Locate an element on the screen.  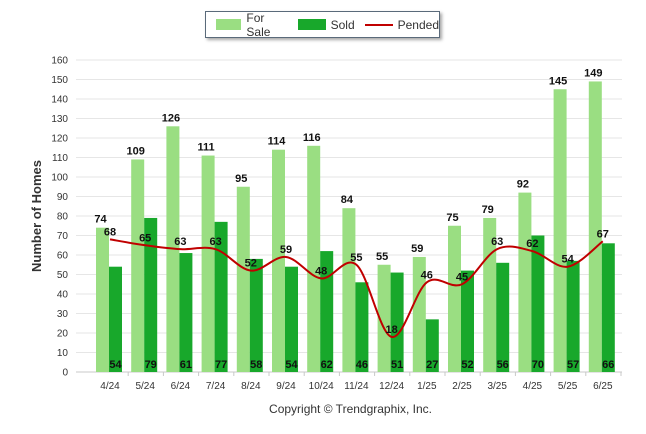
data-label-for-sale: 95 is located at coordinates (241, 179).